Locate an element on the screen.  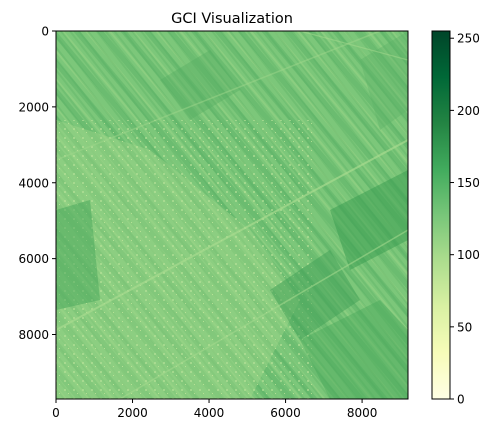
y-tick-label: 0 is located at coordinates (45, 32).